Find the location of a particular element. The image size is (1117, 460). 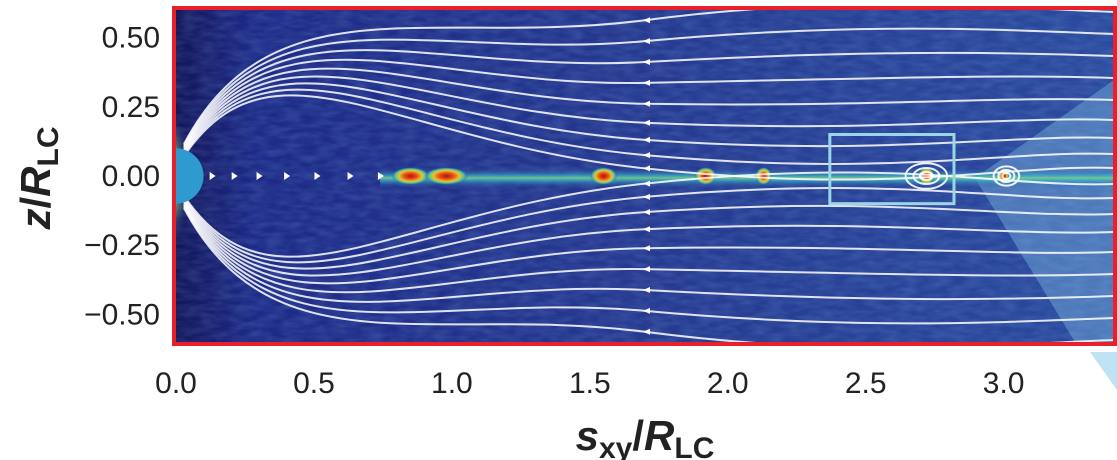

right-edge-wedge-tab is located at coordinates (1103, 371).